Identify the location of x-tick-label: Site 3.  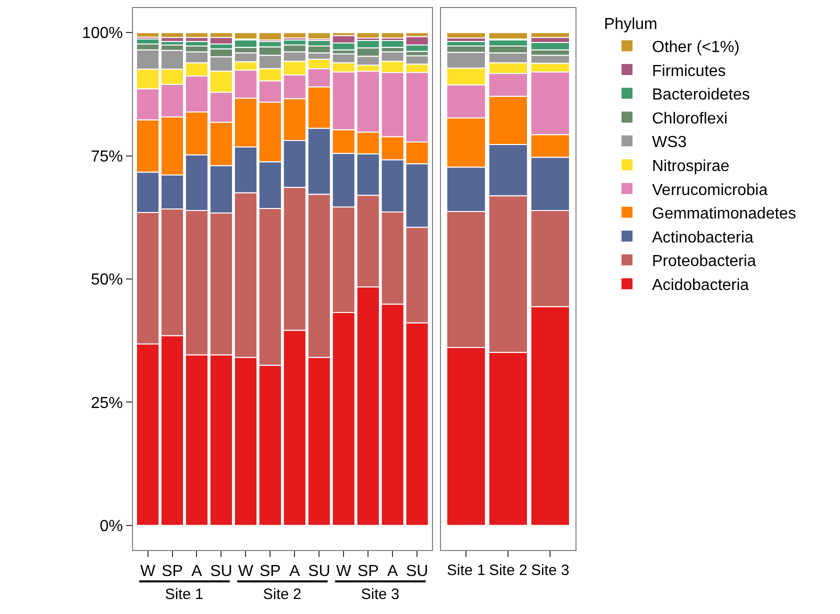
(550, 570).